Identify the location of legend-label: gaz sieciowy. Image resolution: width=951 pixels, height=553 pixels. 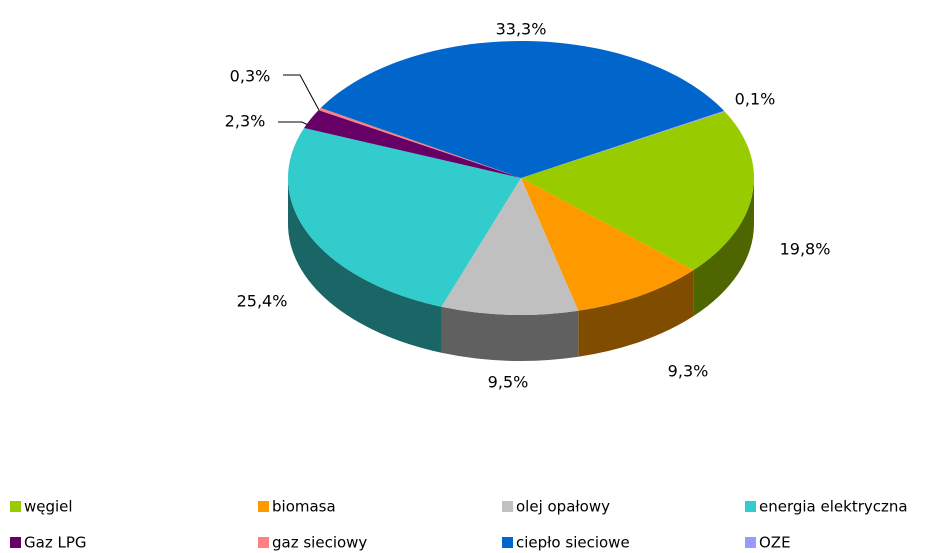
(319, 543).